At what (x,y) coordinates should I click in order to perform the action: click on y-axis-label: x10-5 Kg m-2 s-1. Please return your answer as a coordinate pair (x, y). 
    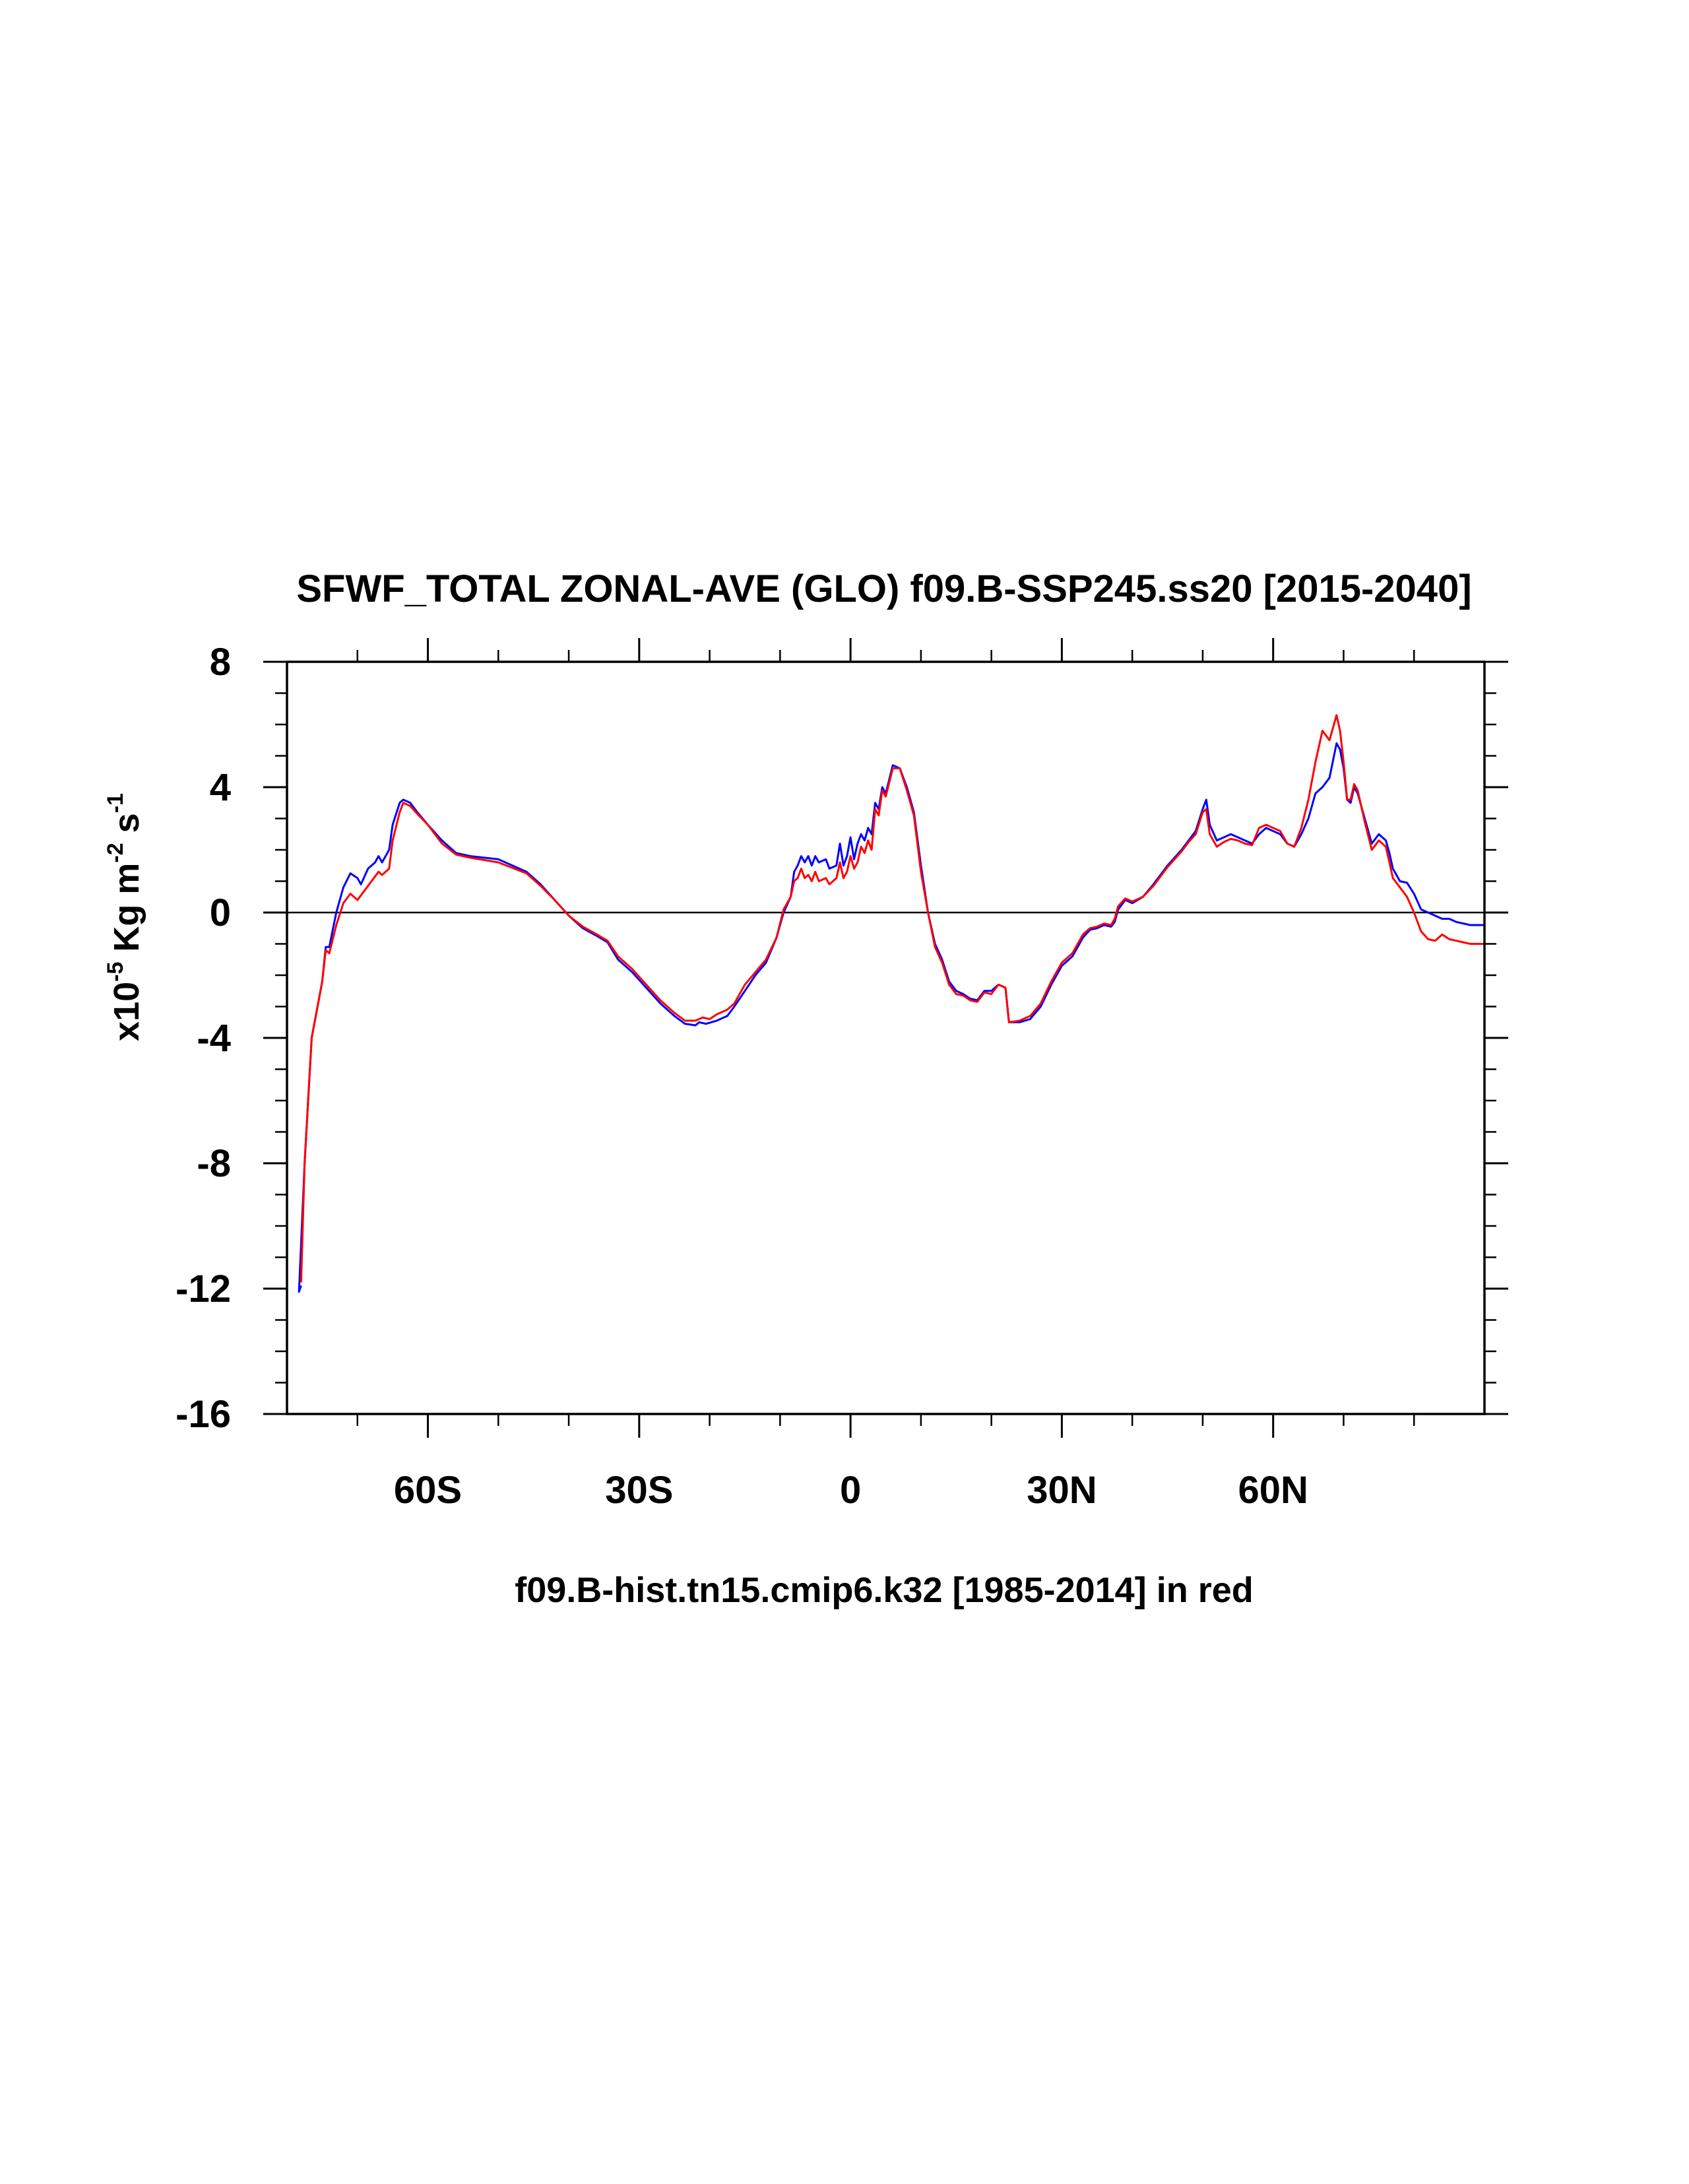
    Looking at the image, I should click on (125, 917).